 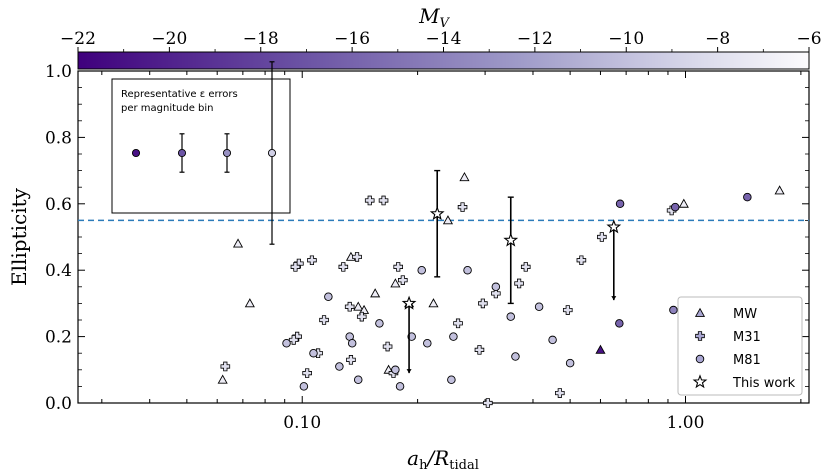 What do you see at coordinates (511, 271) in the screenshot?
I see `series-this-work` at bounding box center [511, 271].